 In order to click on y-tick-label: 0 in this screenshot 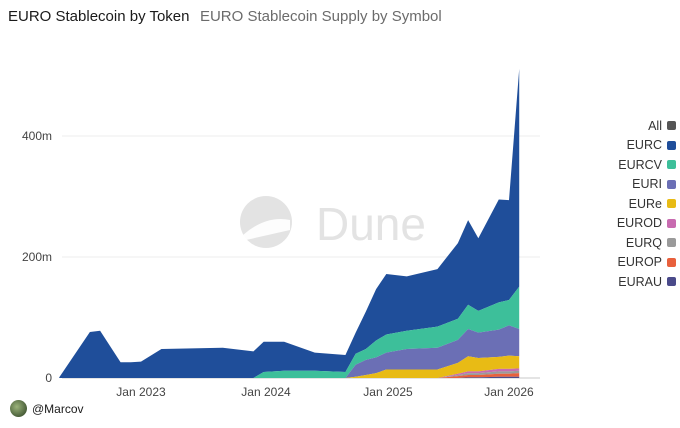, I will do `click(48, 378)`.